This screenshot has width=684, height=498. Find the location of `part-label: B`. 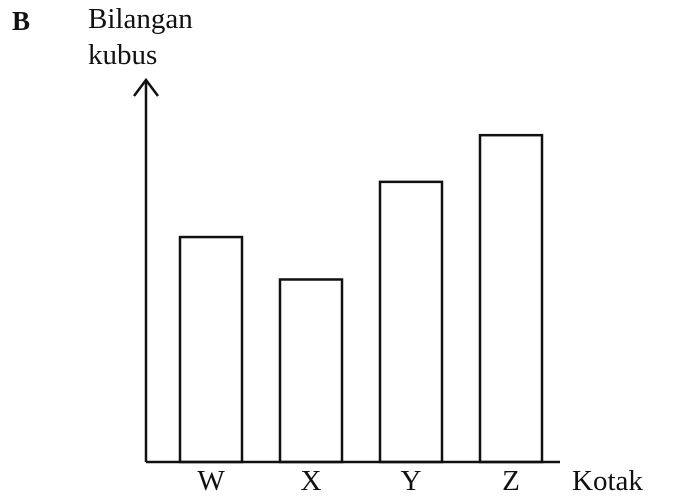

part-label: B is located at coordinates (21, 21).